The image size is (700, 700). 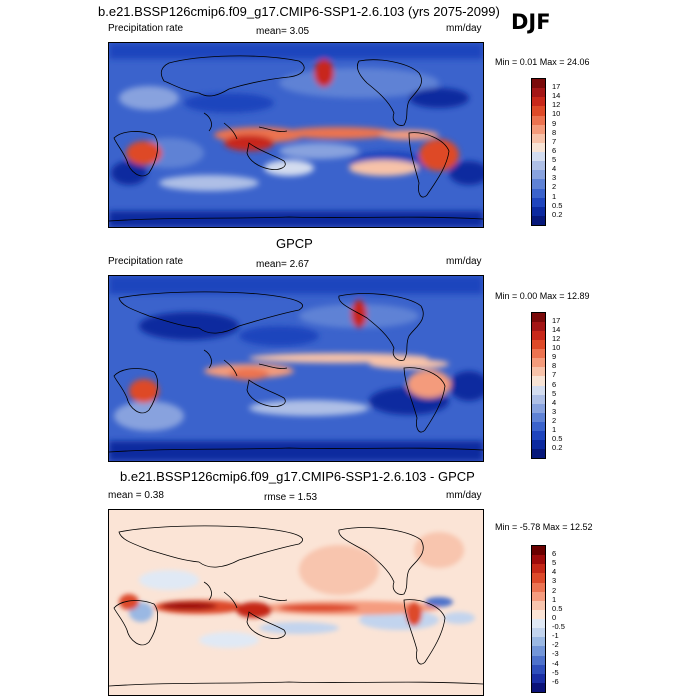 I want to click on panel-1-colorbar-ticks: 17 14 12 10 9 8 7 6 5 4 3 2 1 0.5 0.2, so click(x=567, y=151).